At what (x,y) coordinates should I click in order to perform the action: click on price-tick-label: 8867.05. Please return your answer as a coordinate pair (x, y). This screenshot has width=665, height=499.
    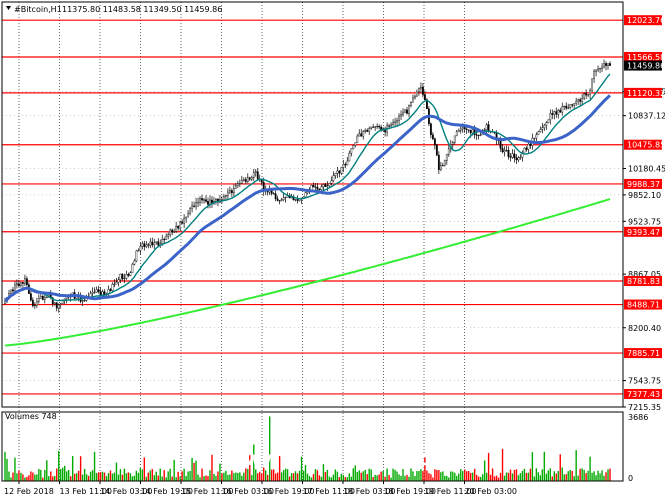
    Looking at the image, I should click on (644, 274).